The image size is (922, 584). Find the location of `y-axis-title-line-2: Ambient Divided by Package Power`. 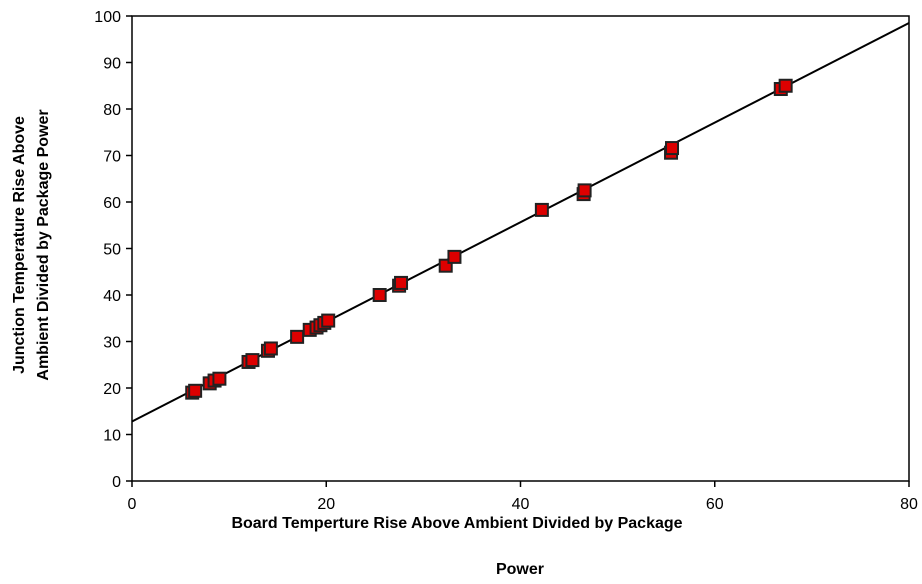

y-axis-title-line-2: Ambient Divided by Package Power is located at coordinates (43, 244).